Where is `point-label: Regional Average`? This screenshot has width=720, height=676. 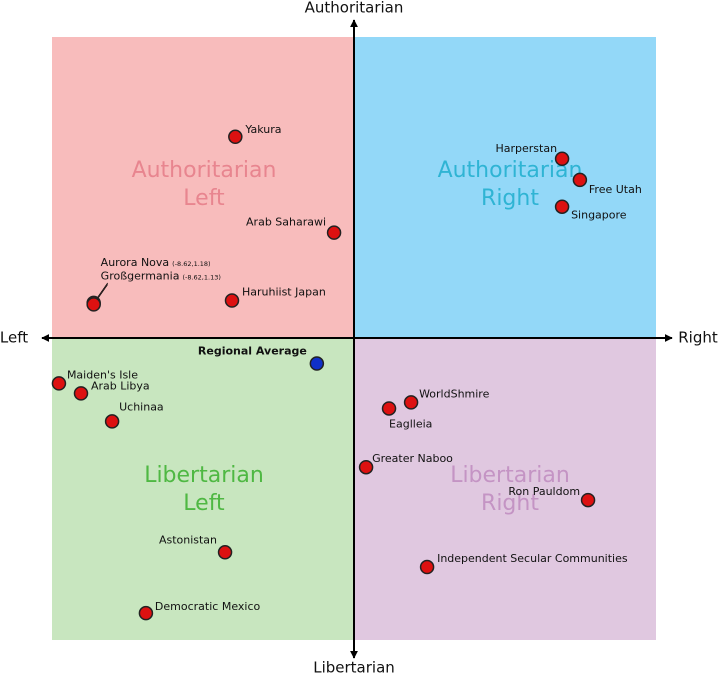
point-label: Regional Average is located at coordinates (252, 351).